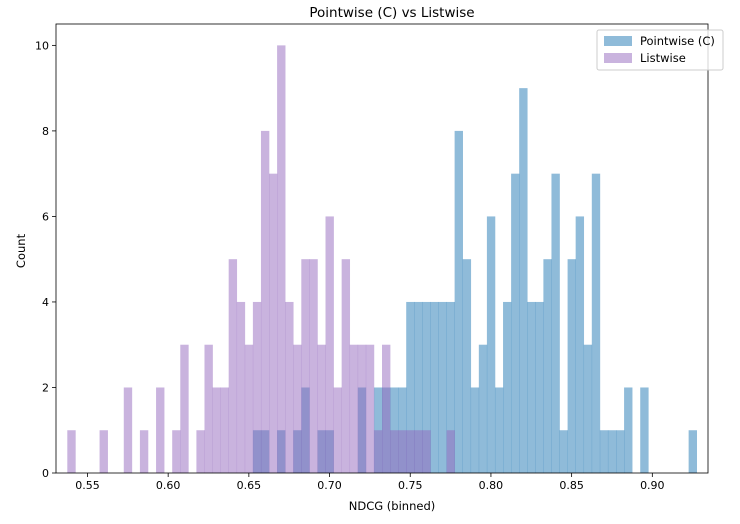 The height and width of the screenshot is (524, 740). What do you see at coordinates (45, 302) in the screenshot?
I see `y-tick-label-2: 4` at bounding box center [45, 302].